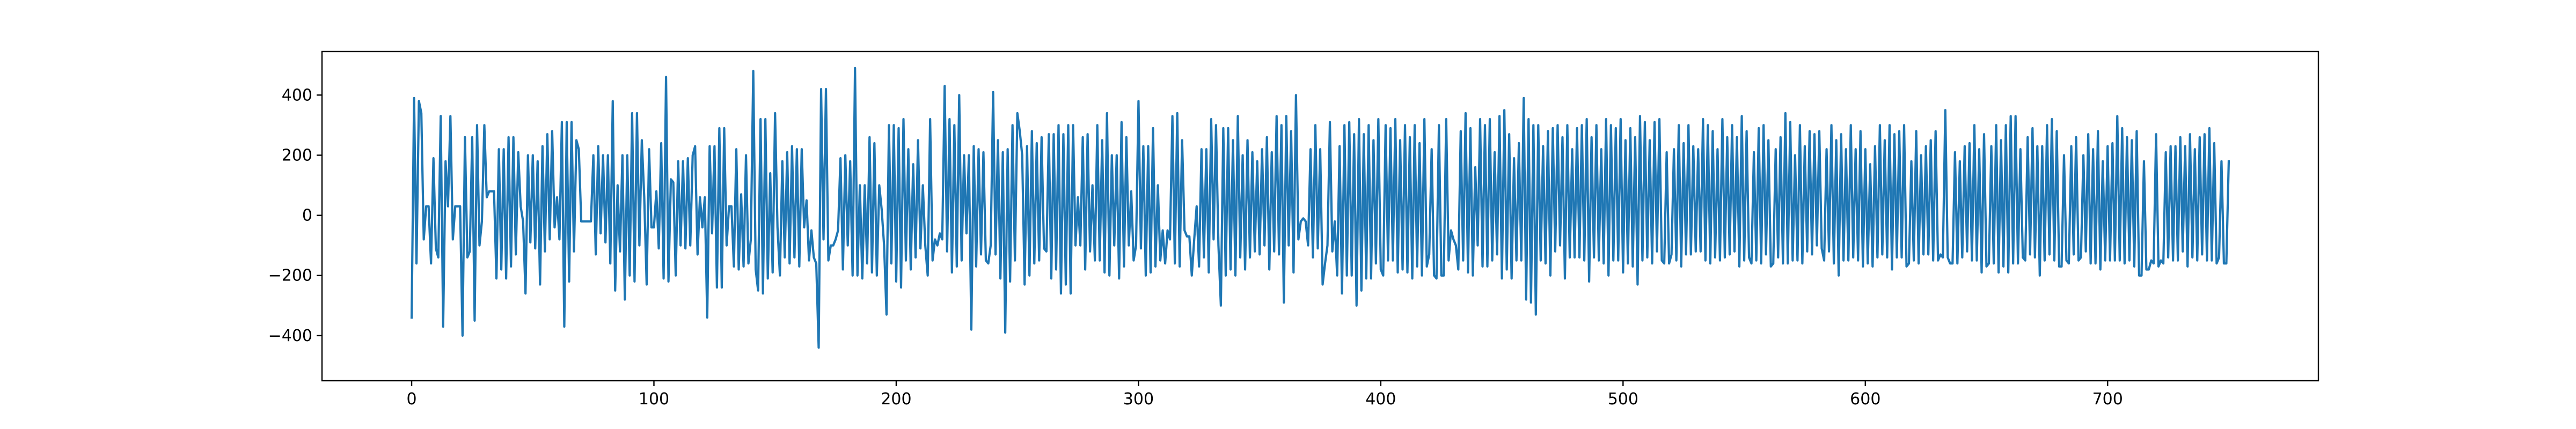 This screenshot has width=2576, height=429. Describe the element at coordinates (307, 215) in the screenshot. I see `y-tick-label: 0` at that location.